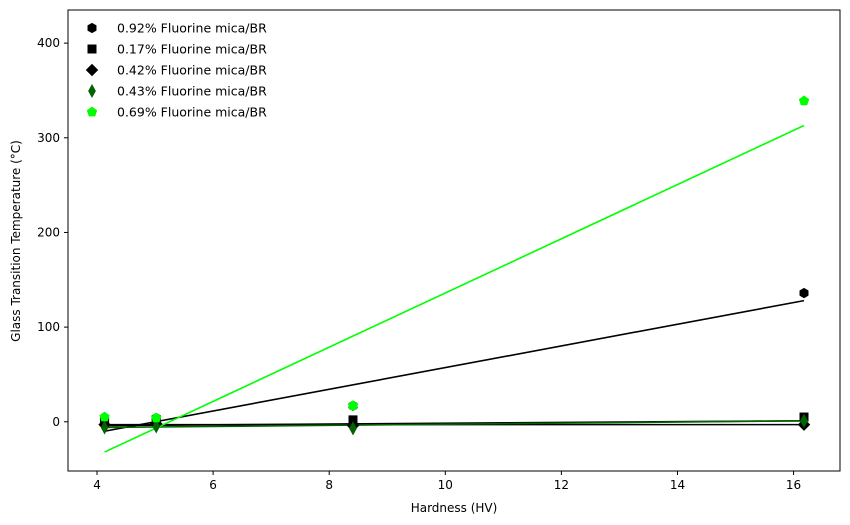  Describe the element at coordinates (192, 49) in the screenshot. I see `legend-label-2: 0.17% Fluorine mica/BR` at that location.